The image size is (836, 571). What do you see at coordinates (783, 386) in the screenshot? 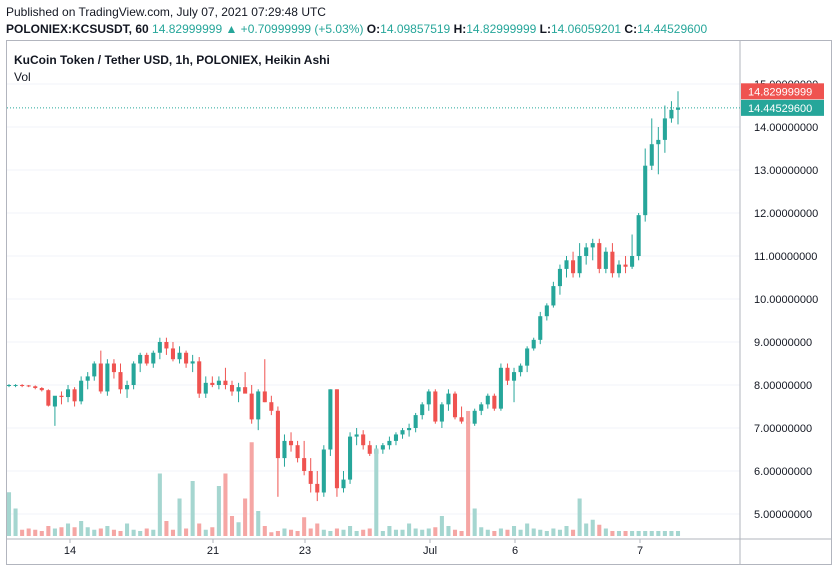
I see `y-tick-label: 8.00000000` at bounding box center [783, 386].